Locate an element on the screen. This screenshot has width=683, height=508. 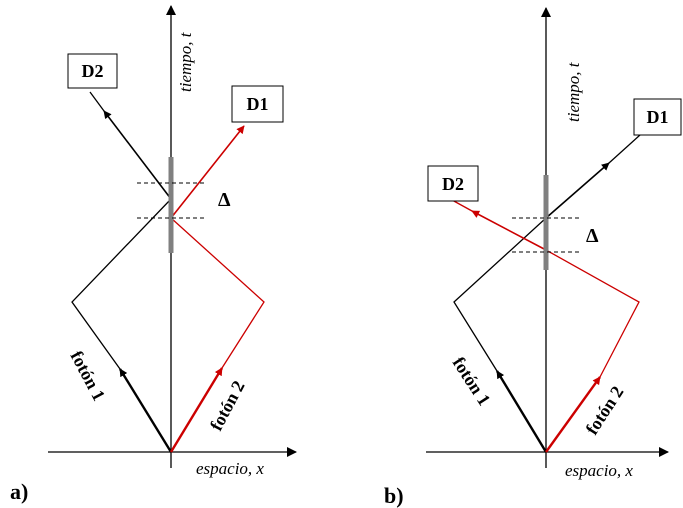
panel-a-label: a) is located at coordinates (19, 491).